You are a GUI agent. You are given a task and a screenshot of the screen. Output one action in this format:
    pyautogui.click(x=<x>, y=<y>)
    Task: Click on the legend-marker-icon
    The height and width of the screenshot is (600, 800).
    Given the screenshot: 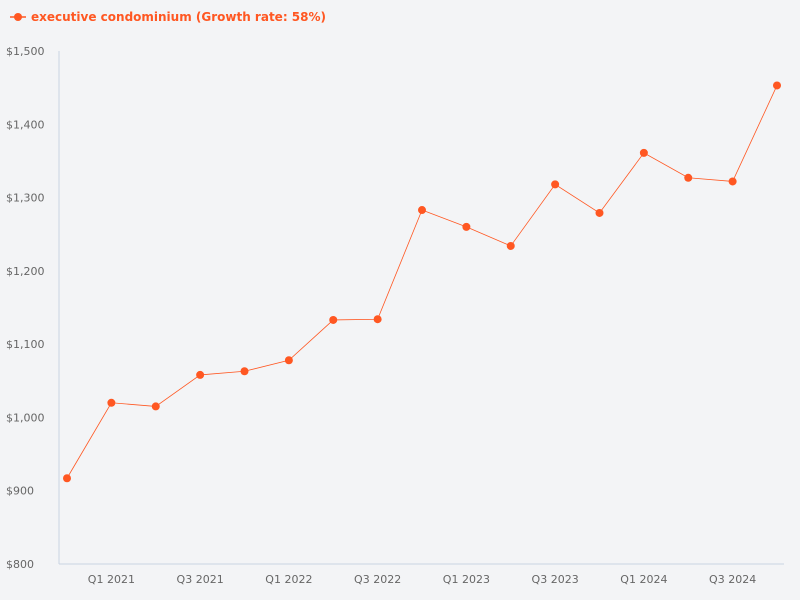 What is the action you would take?
    pyautogui.click(x=18, y=17)
    